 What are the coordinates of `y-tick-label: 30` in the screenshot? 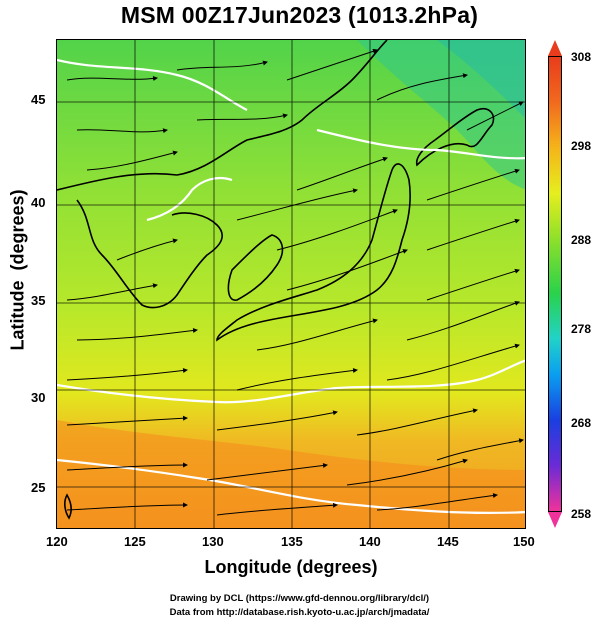 It's located at (38, 397).